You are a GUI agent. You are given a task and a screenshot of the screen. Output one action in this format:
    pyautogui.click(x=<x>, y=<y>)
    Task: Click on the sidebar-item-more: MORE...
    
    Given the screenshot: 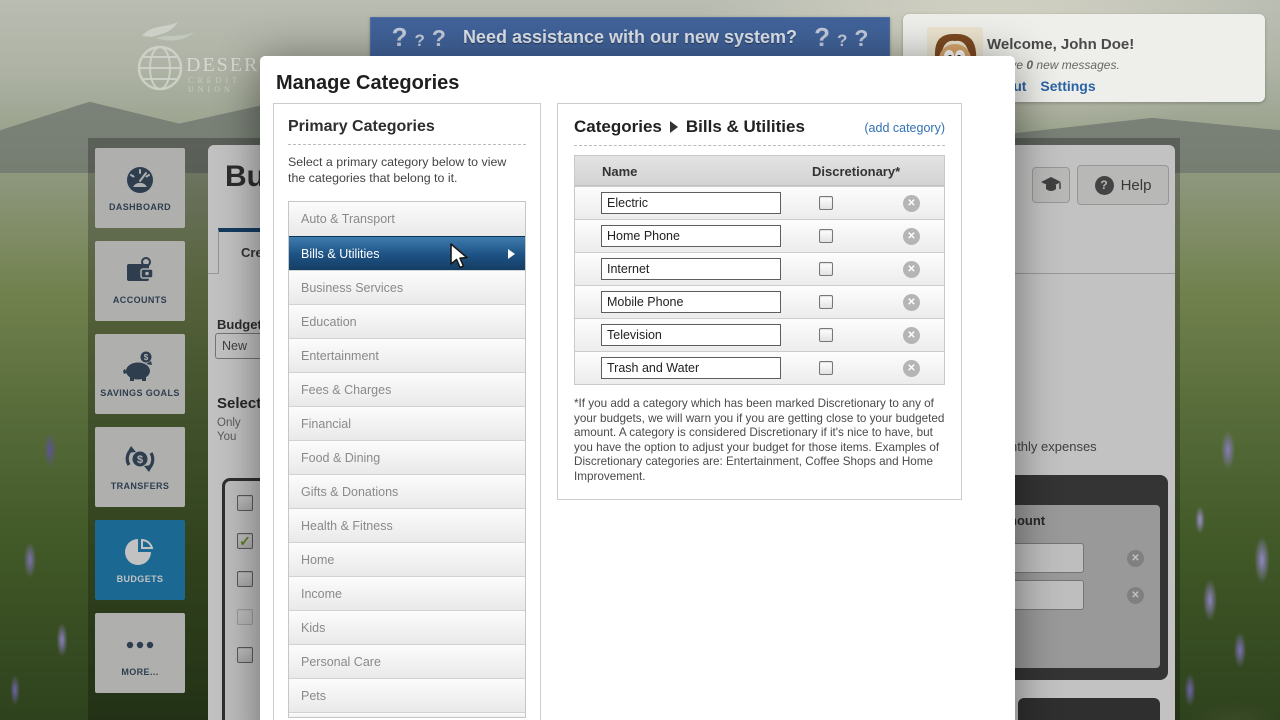 What is the action you would take?
    pyautogui.click(x=140, y=653)
    